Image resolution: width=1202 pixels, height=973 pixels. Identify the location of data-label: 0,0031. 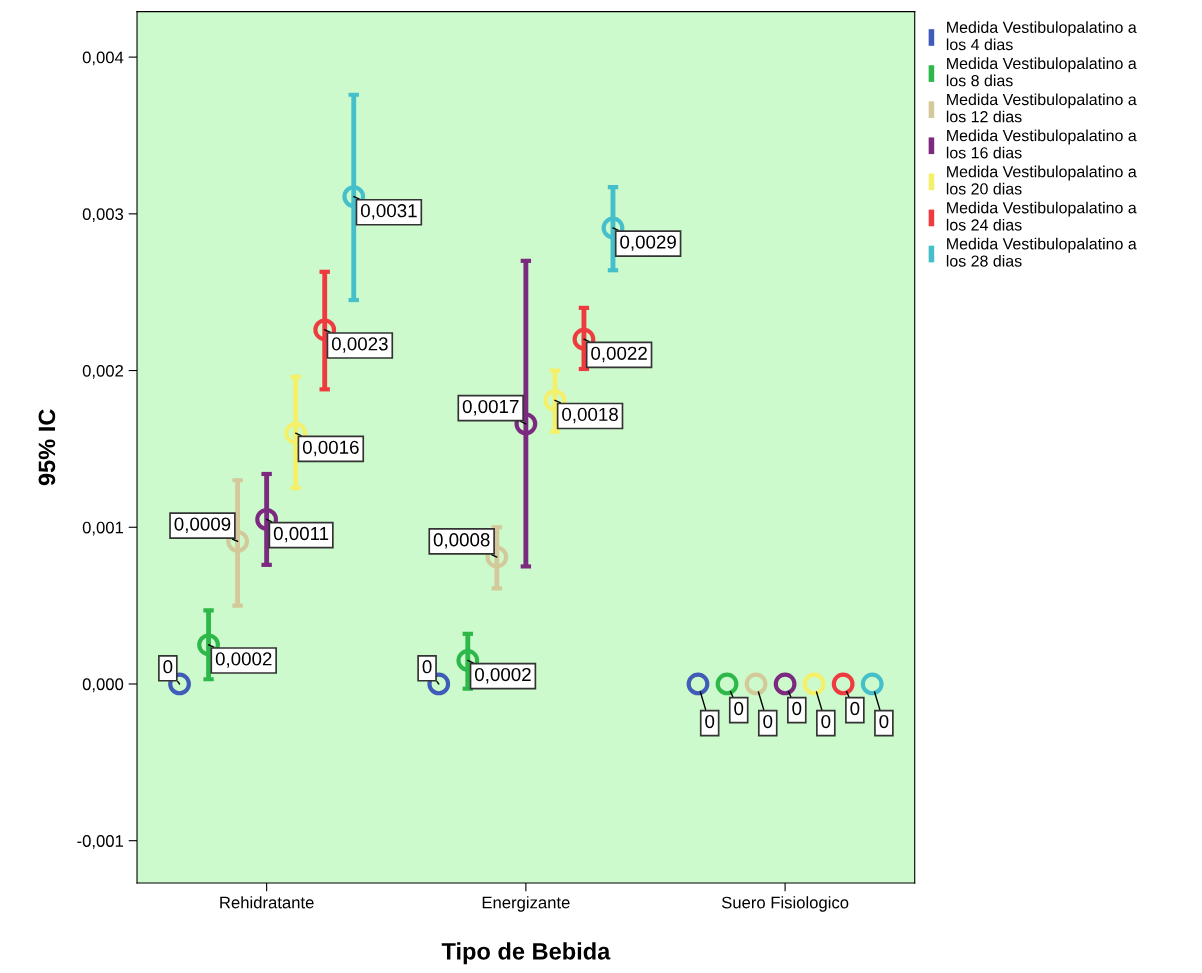
(388, 212).